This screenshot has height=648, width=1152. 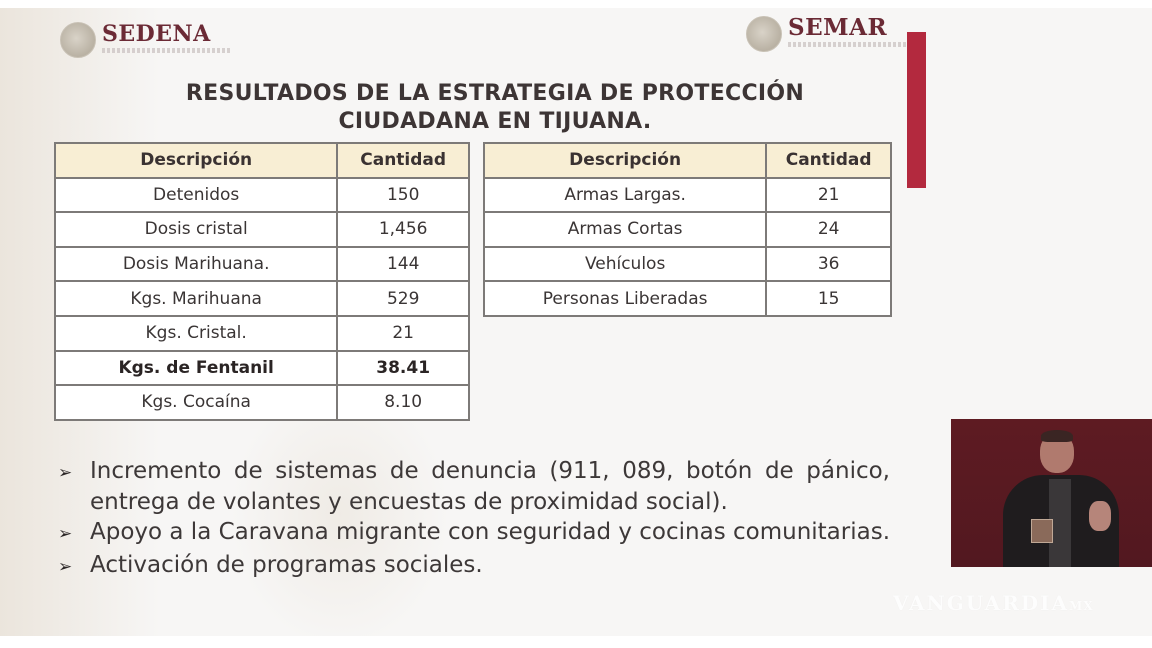 I want to click on row-quantity: 144, so click(x=403, y=264).